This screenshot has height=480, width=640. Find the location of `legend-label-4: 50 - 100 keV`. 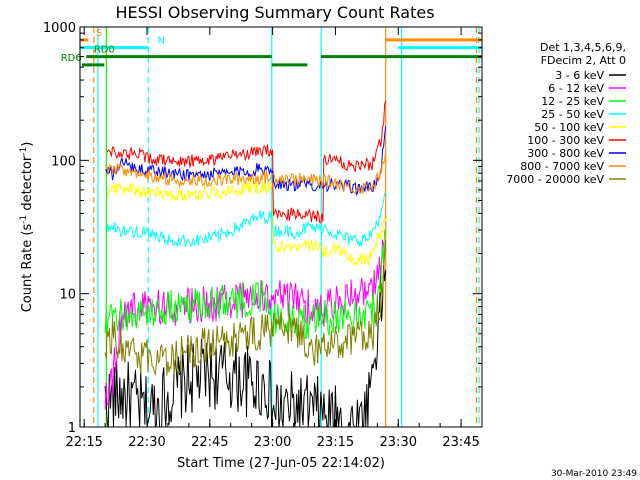

legend-label-4: 50 - 100 keV is located at coordinates (569, 127).